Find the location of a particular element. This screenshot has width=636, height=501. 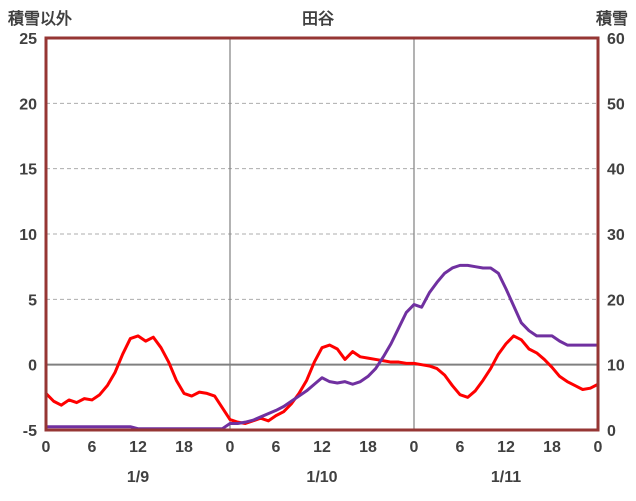

right-axis-tick-label: 30 is located at coordinates (616, 235).